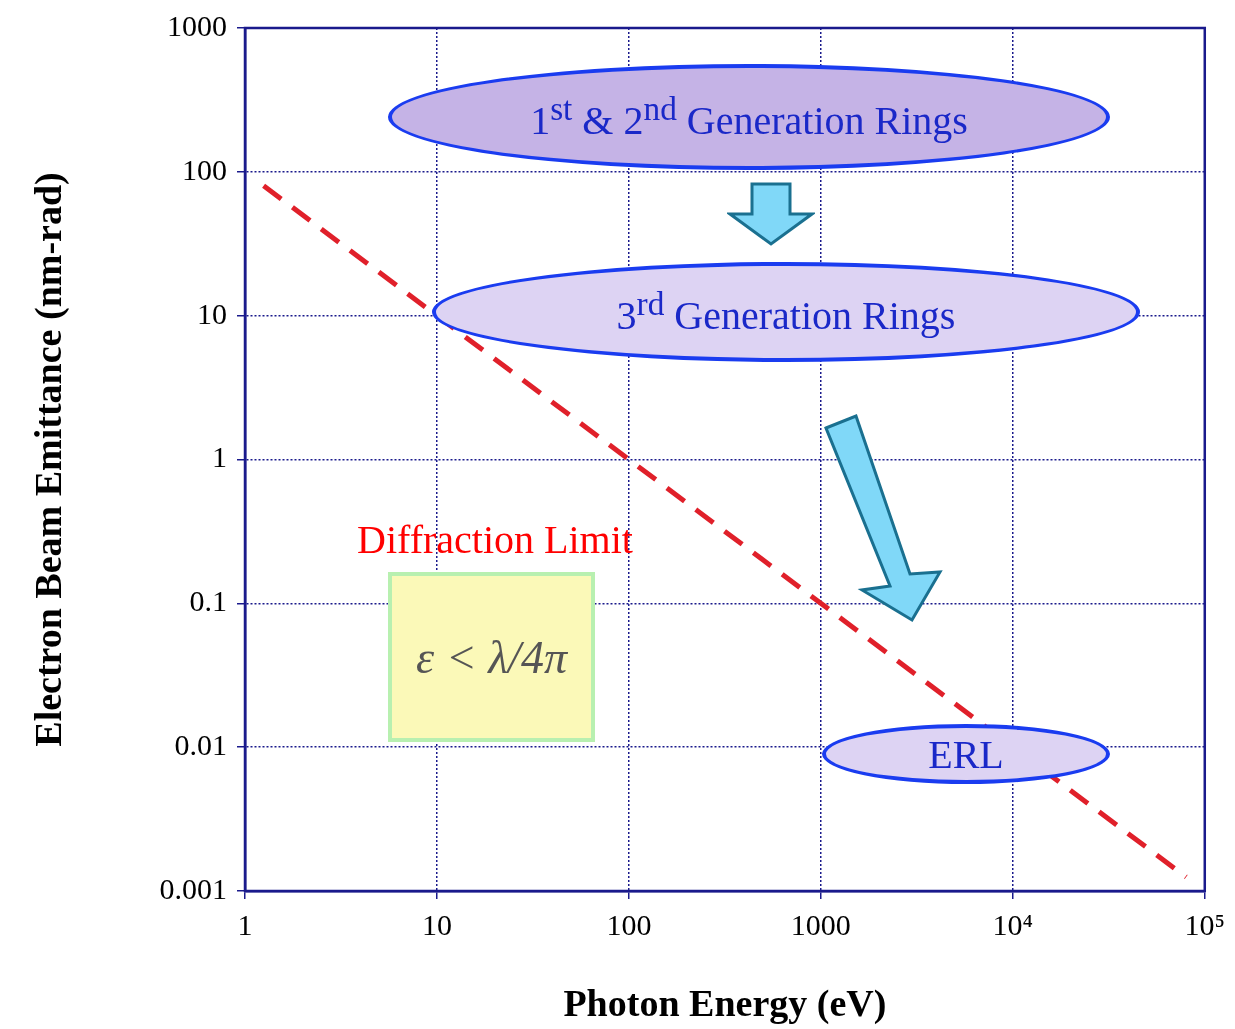 The height and width of the screenshot is (1029, 1235). What do you see at coordinates (436, 924) in the screenshot?
I see `x-tick-label: 10` at bounding box center [436, 924].